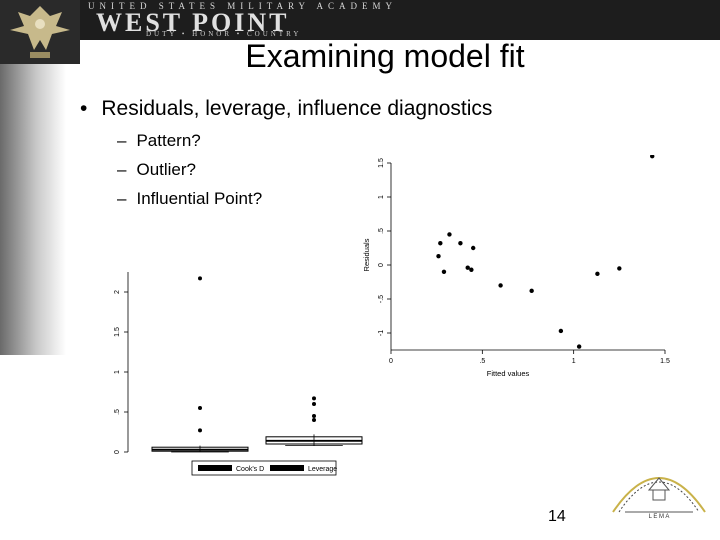 This screenshot has height=540, width=720. Describe the element at coordinates (508, 373) in the screenshot. I see `x-axis-label: Fitted values` at that location.